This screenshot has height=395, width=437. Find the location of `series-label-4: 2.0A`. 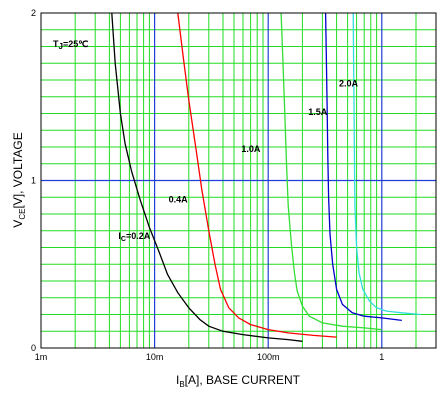

series-label-4: 2.0A is located at coordinates (349, 84).